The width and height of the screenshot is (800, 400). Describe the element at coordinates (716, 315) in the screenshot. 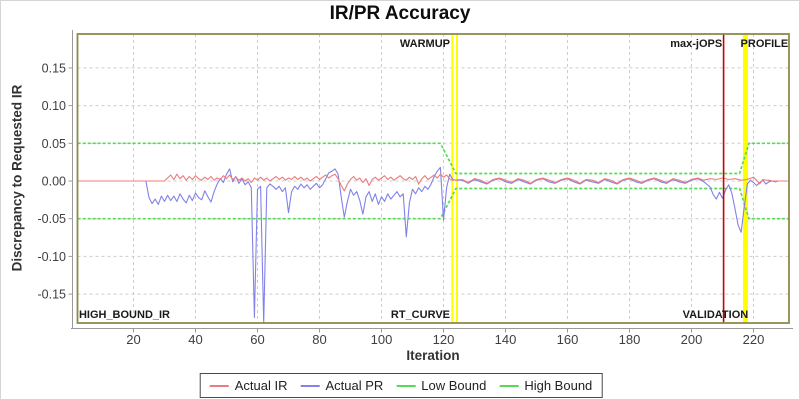

I see `annotation-validation: VALIDATION` at that location.